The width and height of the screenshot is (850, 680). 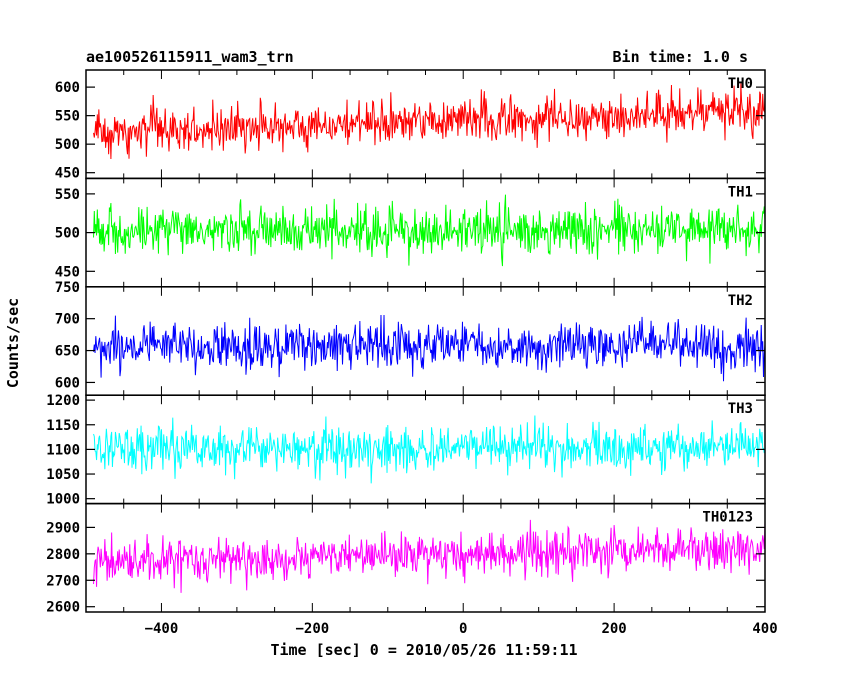 What do you see at coordinates (67, 320) in the screenshot?
I see `y-tick-label: 700` at bounding box center [67, 320].